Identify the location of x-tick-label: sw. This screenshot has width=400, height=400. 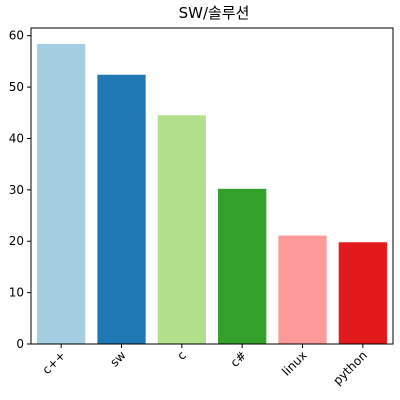
(117, 358).